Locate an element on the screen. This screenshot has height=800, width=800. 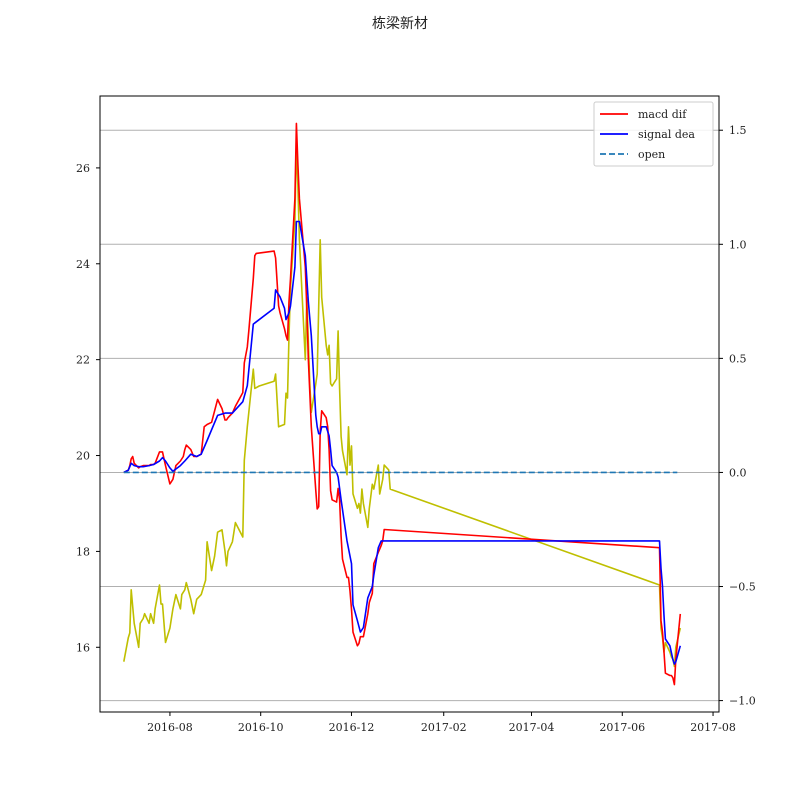
x-tick-label: 2016-12 is located at coordinates (352, 727).